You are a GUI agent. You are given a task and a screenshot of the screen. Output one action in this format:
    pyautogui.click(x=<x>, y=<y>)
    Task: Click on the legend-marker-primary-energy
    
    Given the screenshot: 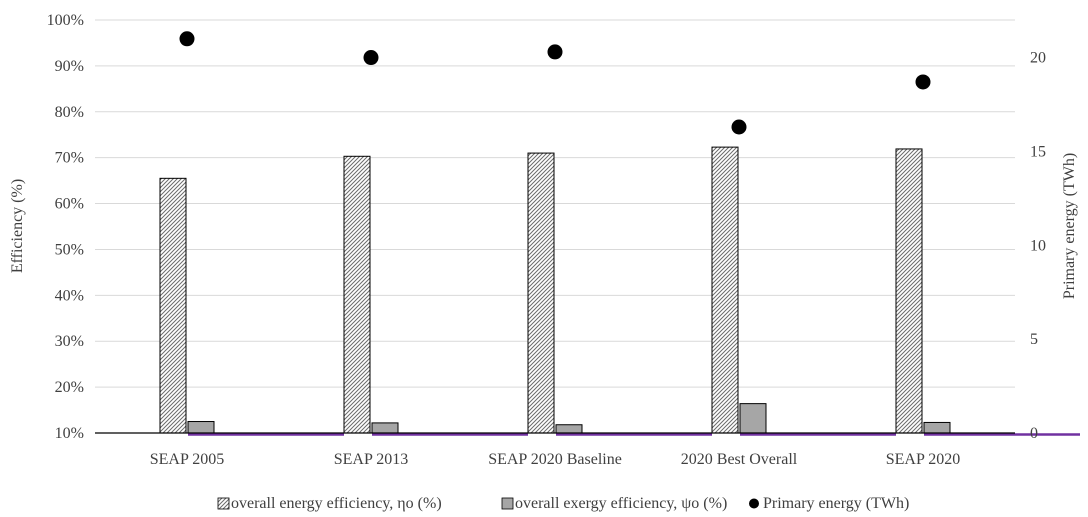 What is the action you would take?
    pyautogui.click(x=754, y=503)
    